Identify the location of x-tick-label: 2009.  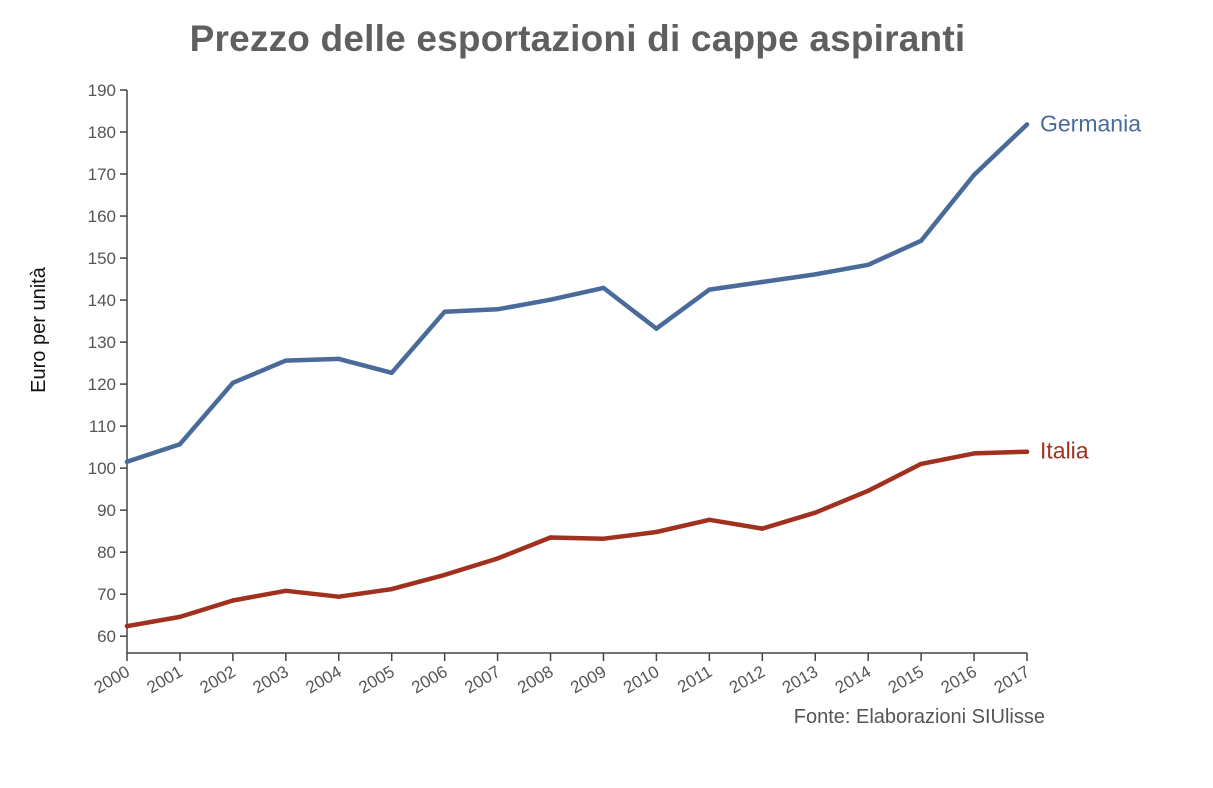
(588, 679).